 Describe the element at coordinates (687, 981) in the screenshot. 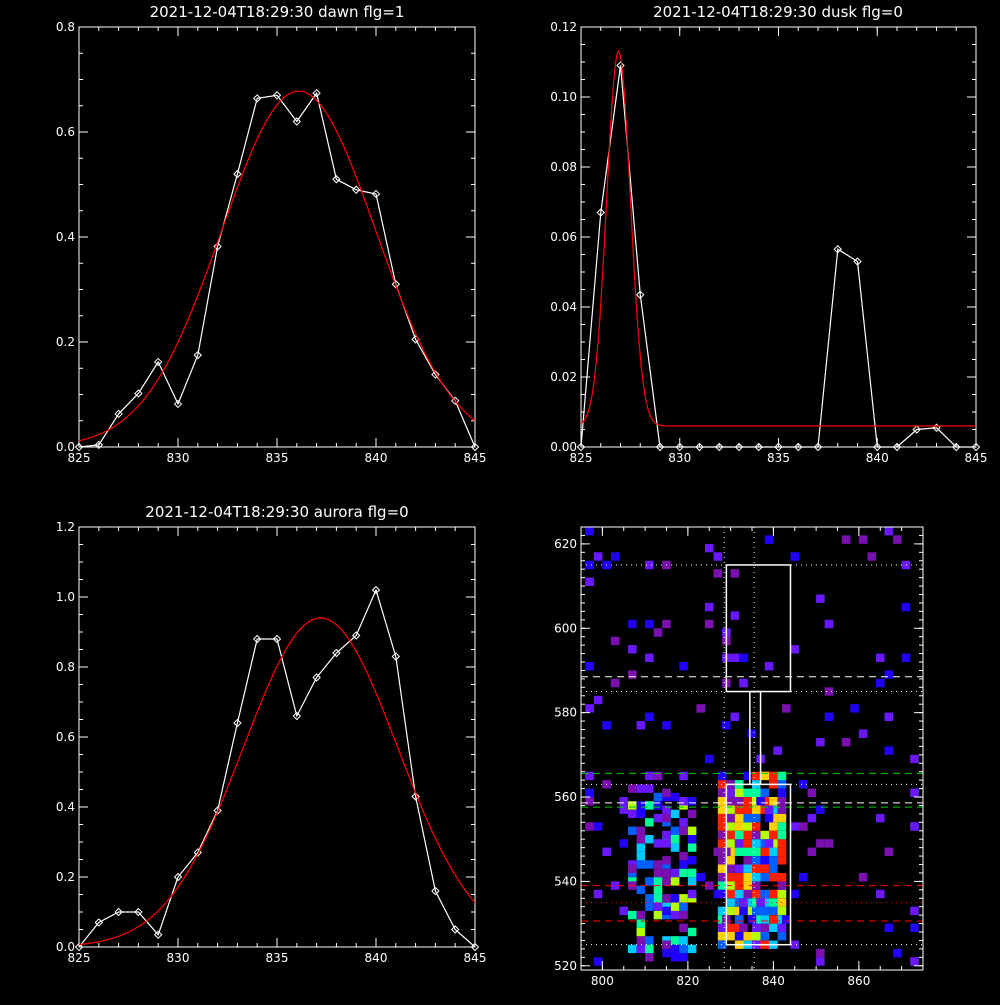

I see `x-tick-label: 820` at that location.